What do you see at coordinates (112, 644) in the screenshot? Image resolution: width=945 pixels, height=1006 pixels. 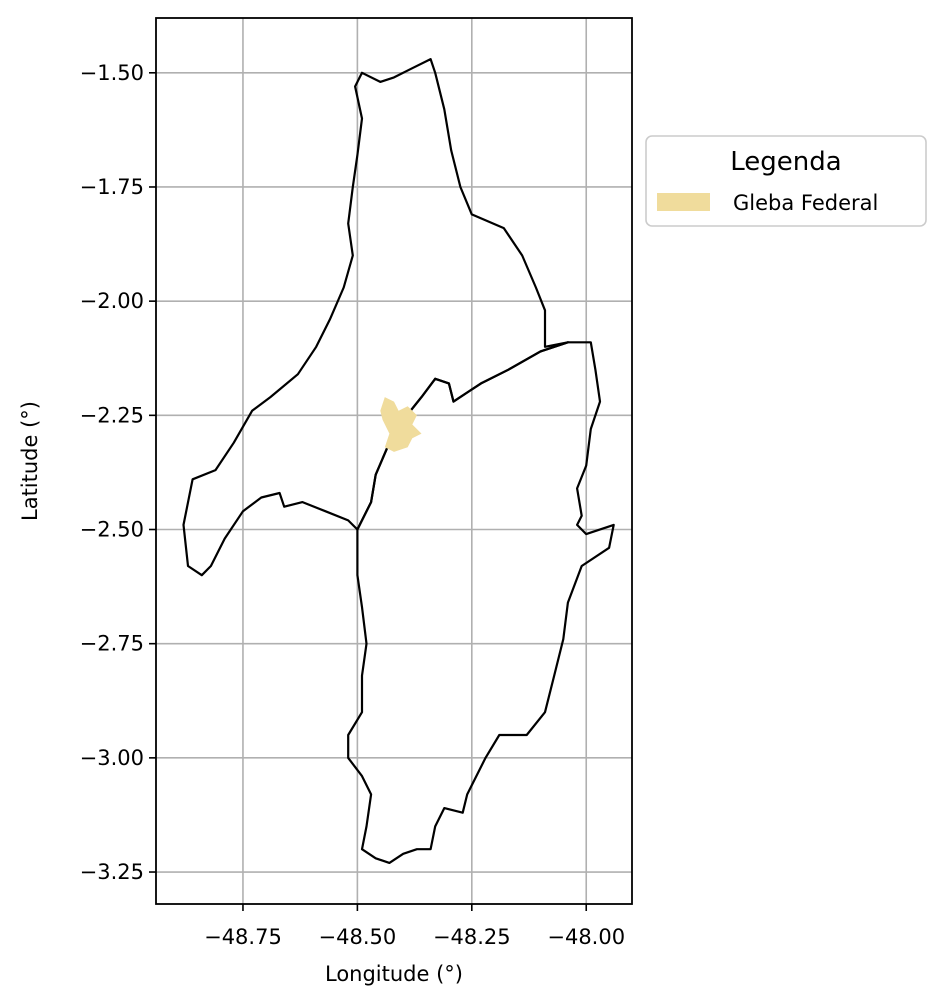 I see `y-tick-label: −2.75` at bounding box center [112, 644].